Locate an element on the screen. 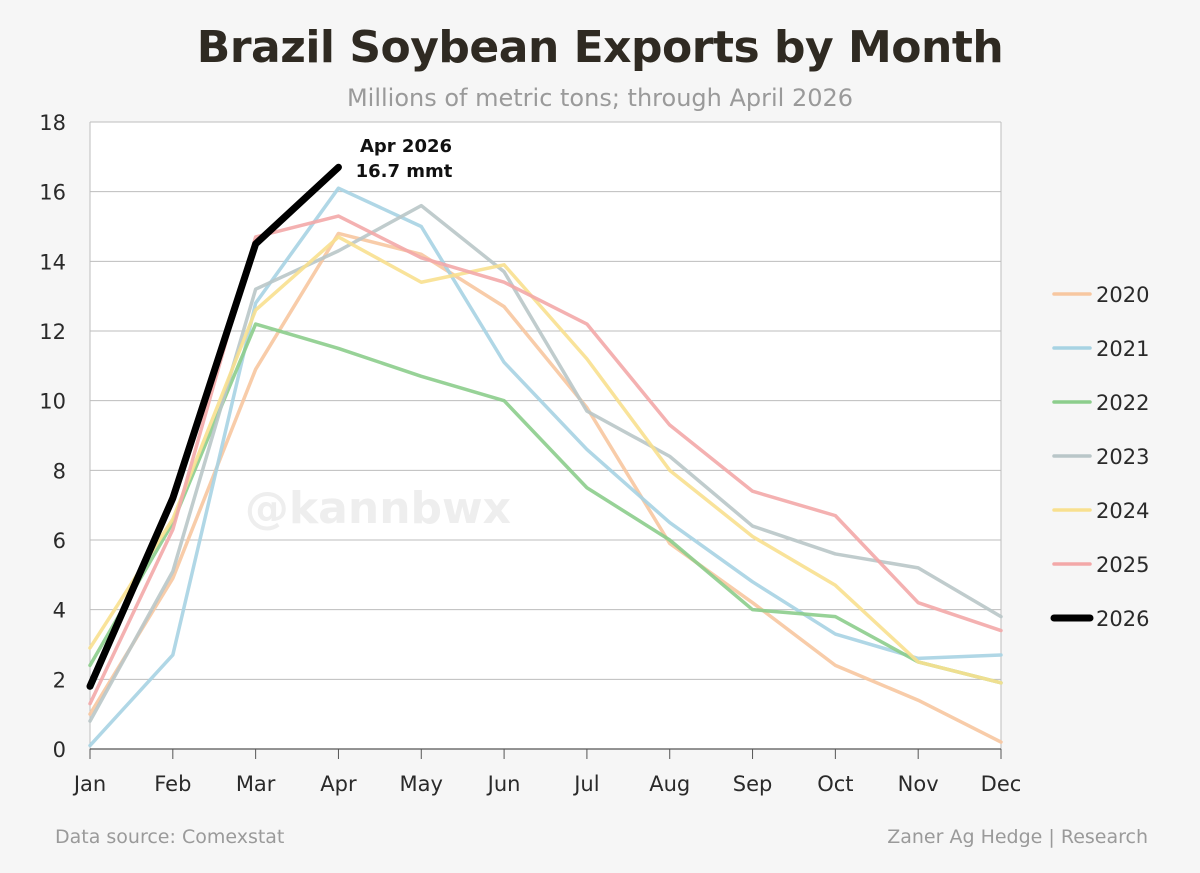  y-tick-label: 14 is located at coordinates (52, 262).